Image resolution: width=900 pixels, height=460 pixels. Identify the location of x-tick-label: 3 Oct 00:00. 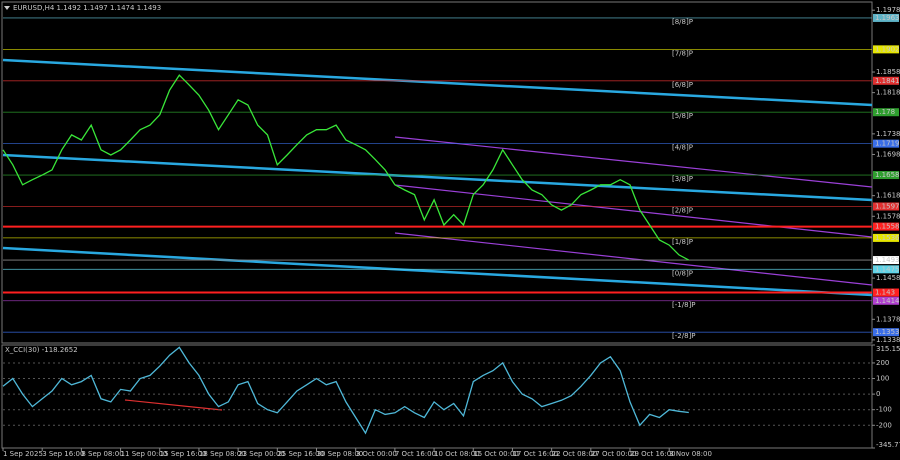
(376, 454).